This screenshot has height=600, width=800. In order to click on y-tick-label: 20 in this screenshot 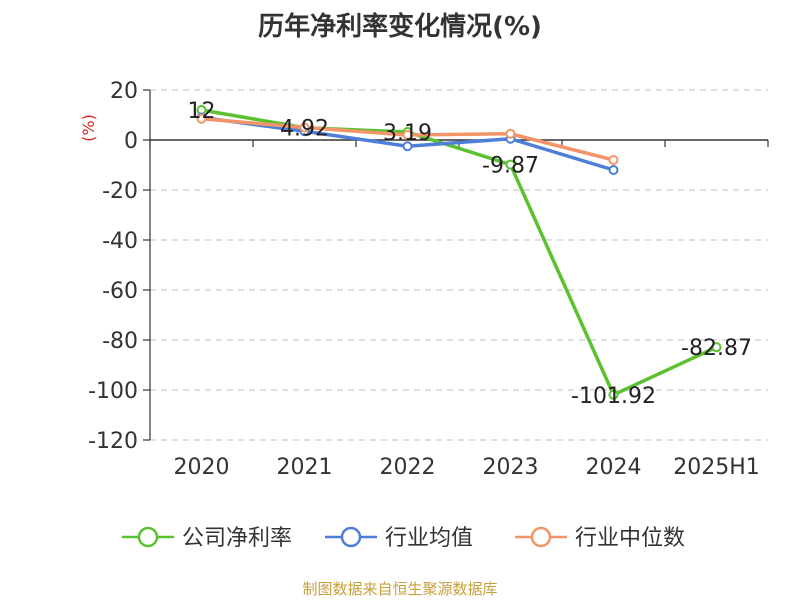, I will do `click(124, 91)`.